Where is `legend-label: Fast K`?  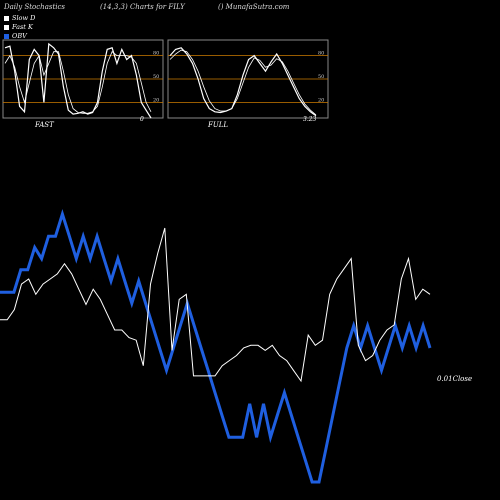 legend-label: Fast K is located at coordinates (22, 27).